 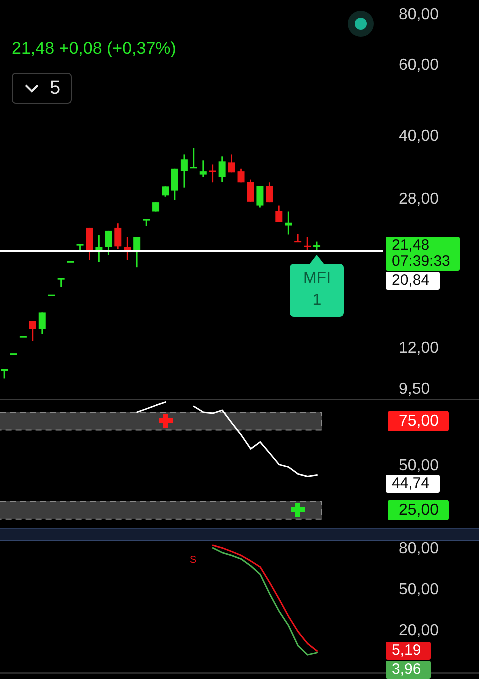 I want to click on text: 3,96, so click(x=407, y=669).